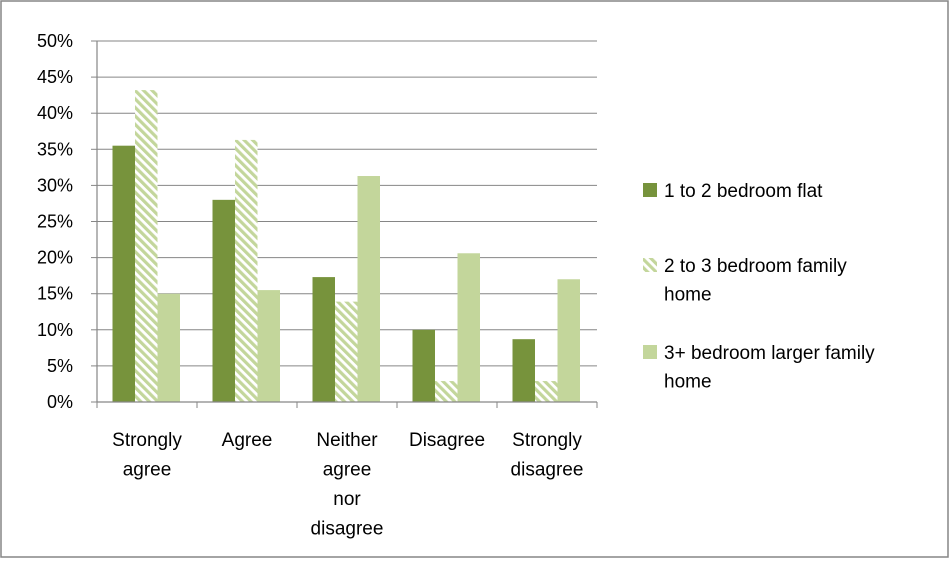  What do you see at coordinates (547, 455) in the screenshot?
I see `x-category-label: Strongly disagree` at bounding box center [547, 455].